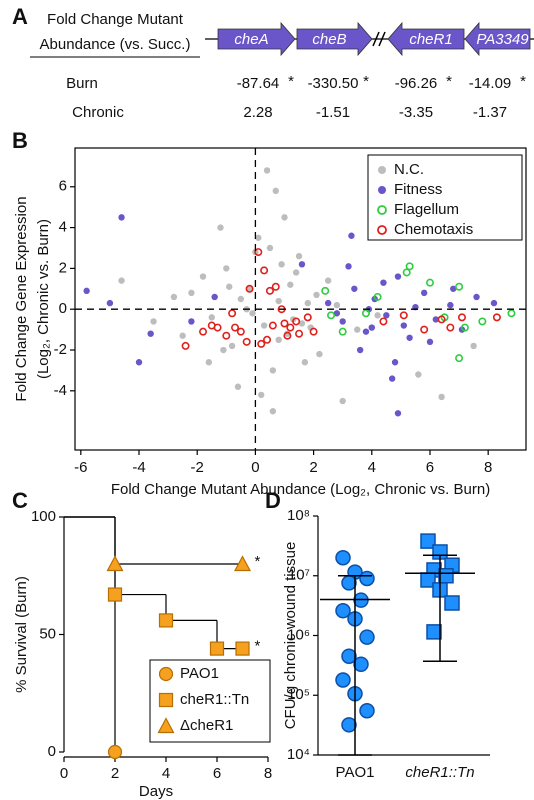 This screenshot has width=534, height=800. Describe the element at coordinates (258, 561) in the screenshot. I see `annotation: *` at that location.